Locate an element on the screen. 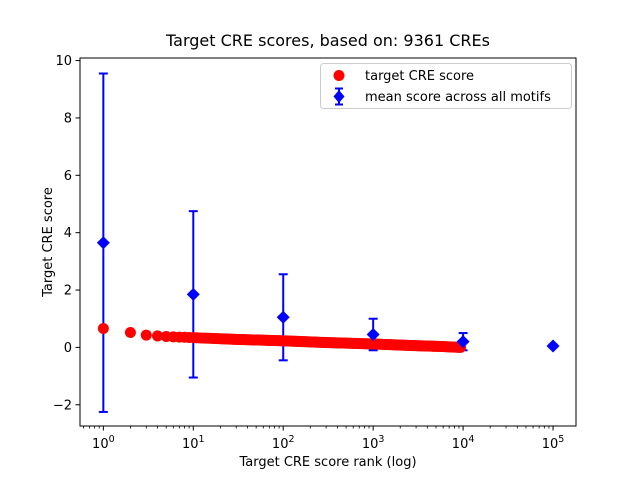 Image resolution: width=640 pixels, height=484 pixels. y-tick-label: 2 is located at coordinates (68, 291).